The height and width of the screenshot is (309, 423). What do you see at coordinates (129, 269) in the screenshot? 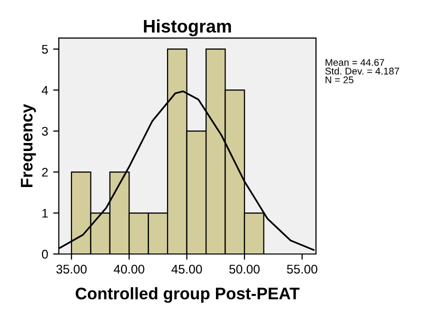
I see `x-tick-label: 40.00` at bounding box center [129, 269].